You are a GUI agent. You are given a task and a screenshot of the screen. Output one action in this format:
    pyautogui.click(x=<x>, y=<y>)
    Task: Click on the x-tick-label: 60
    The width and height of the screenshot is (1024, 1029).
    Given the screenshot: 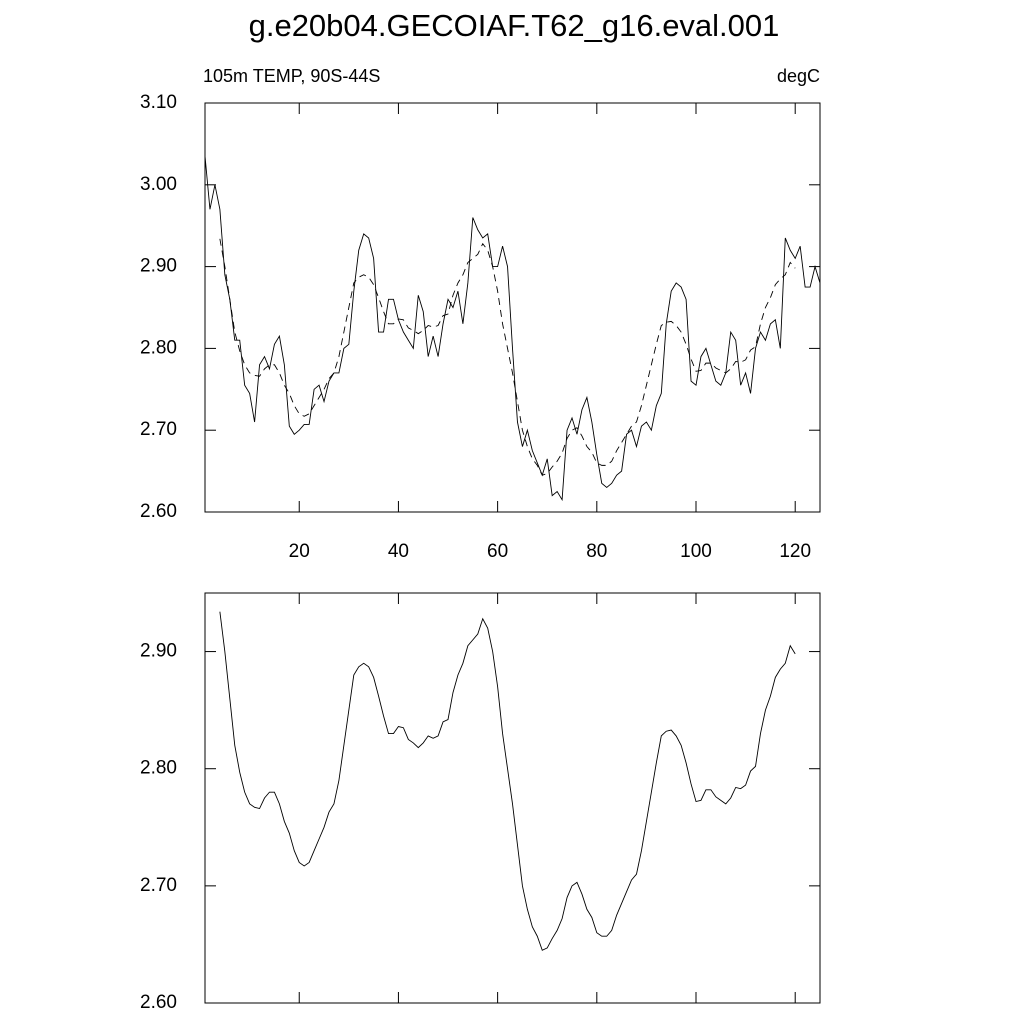 What is the action you would take?
    pyautogui.click(x=497, y=551)
    